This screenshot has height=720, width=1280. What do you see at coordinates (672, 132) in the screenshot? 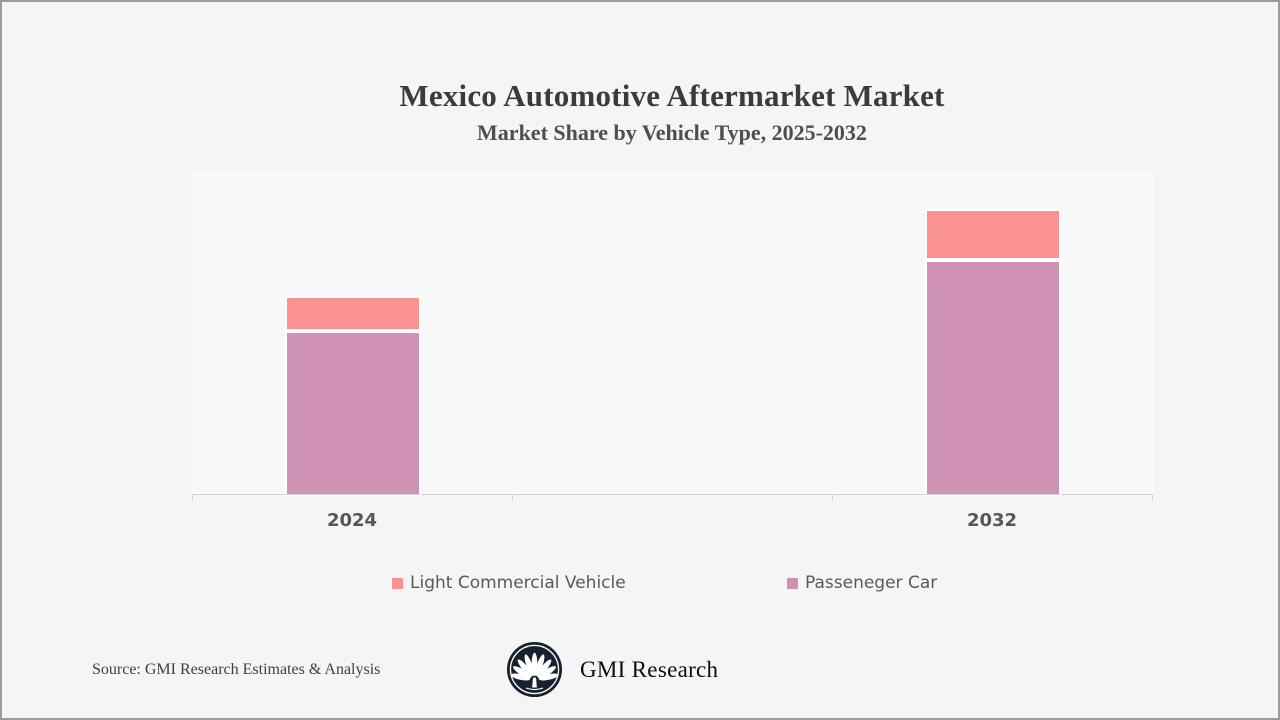
I see `chart-subtitle: Market Share by Vehicle Type, 2025-2032` at bounding box center [672, 132].